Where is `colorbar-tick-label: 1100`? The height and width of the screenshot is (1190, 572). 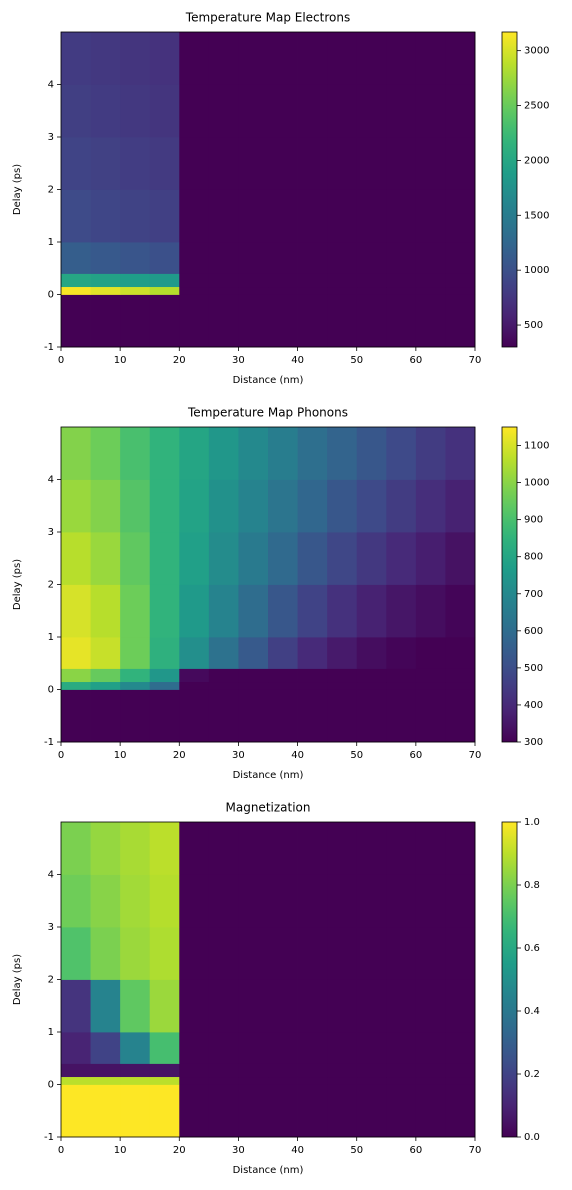 colorbar-tick-label: 1100 is located at coordinates (536, 446).